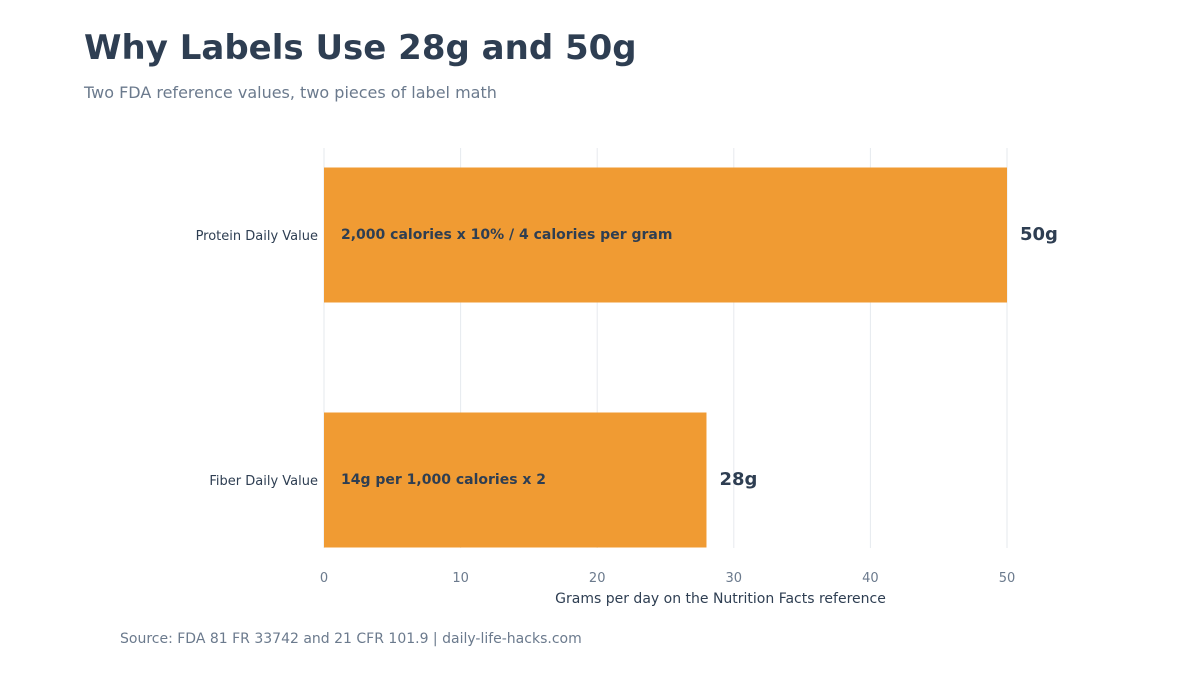  What do you see at coordinates (324, 578) in the screenshot?
I see `x-tick-label: 0` at bounding box center [324, 578].